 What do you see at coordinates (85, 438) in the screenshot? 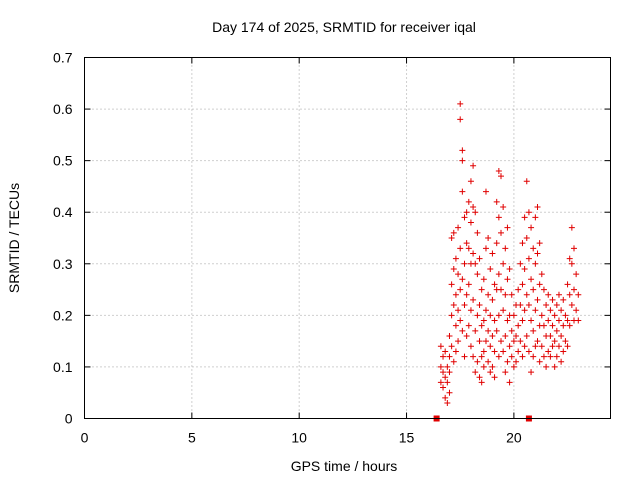
I see `x-tick-label: 0` at bounding box center [85, 438].